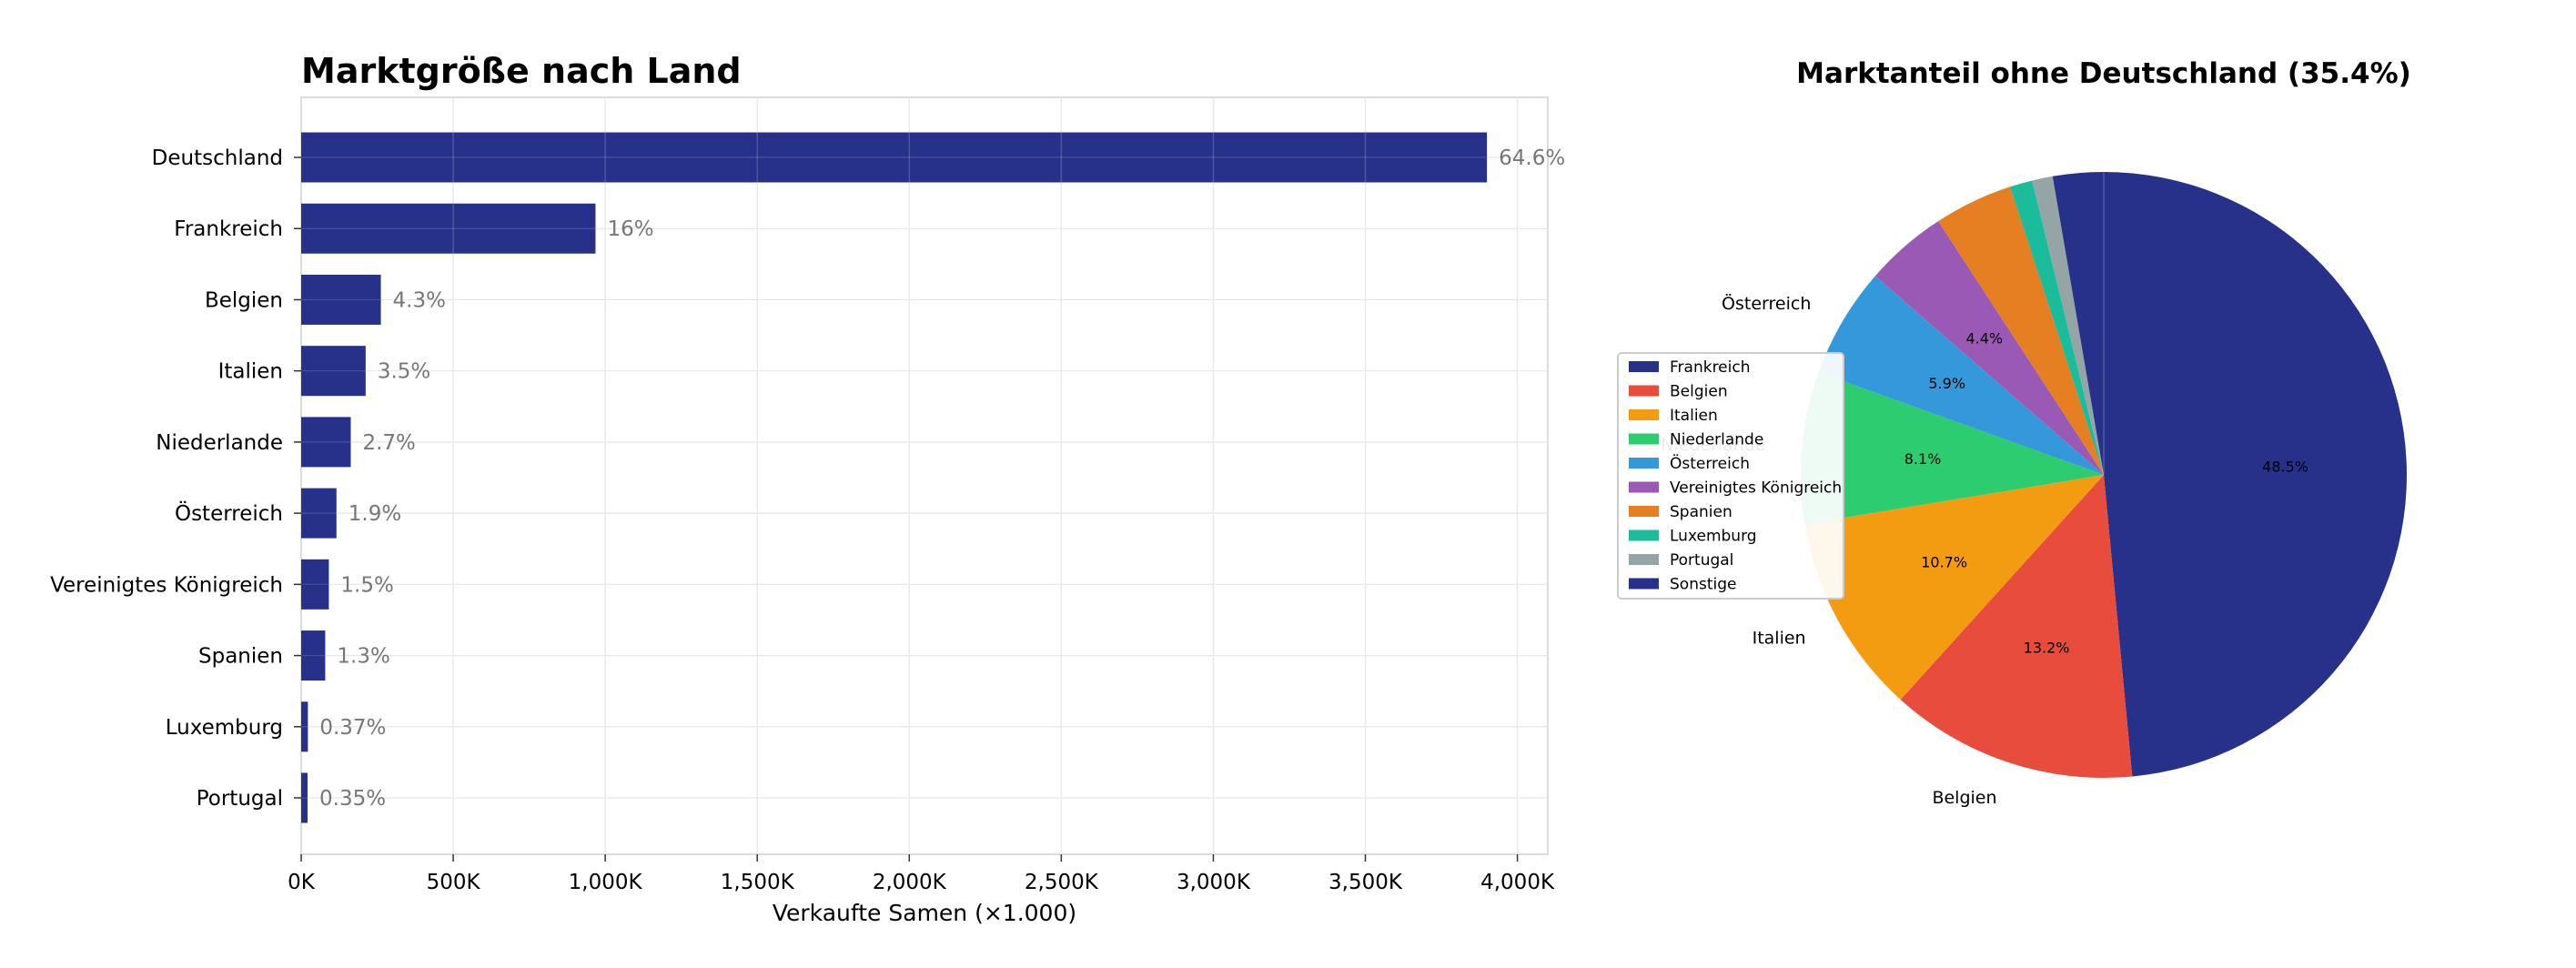 The height and width of the screenshot is (968, 2576). I want to click on y-tick-label: Belgien, so click(244, 300).